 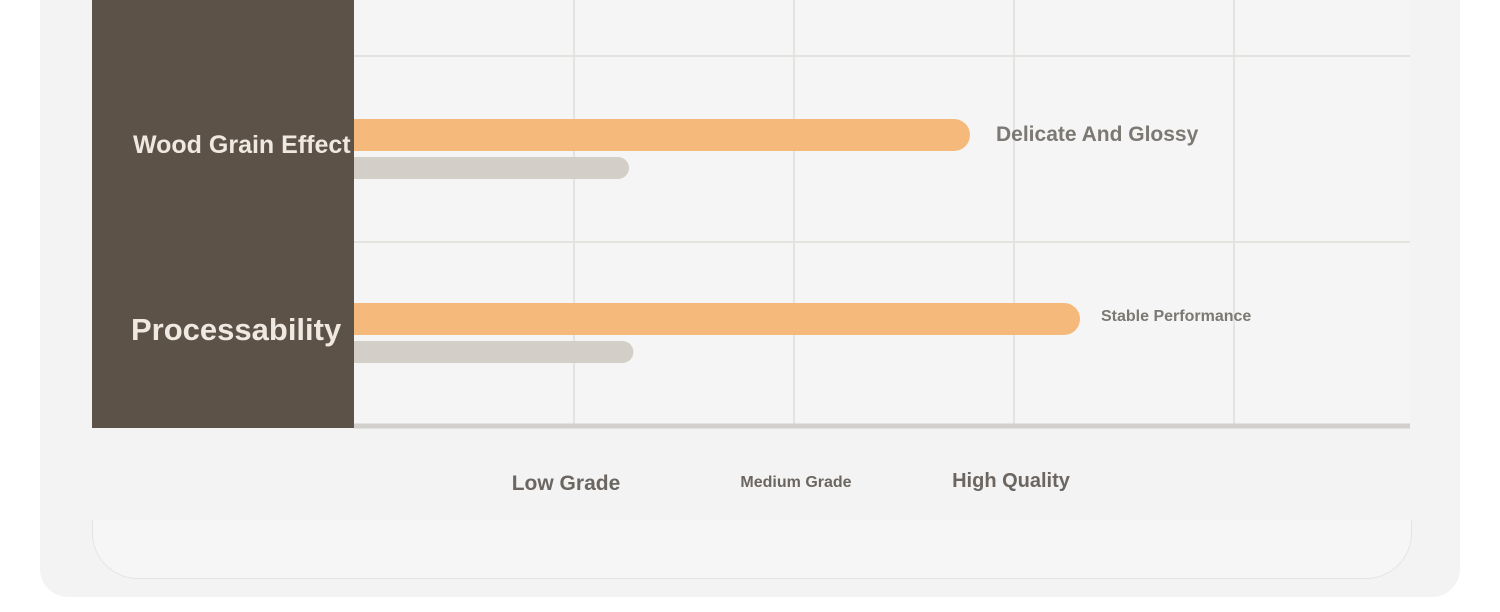 I want to click on bar-series1-processability, so click(x=488, y=352).